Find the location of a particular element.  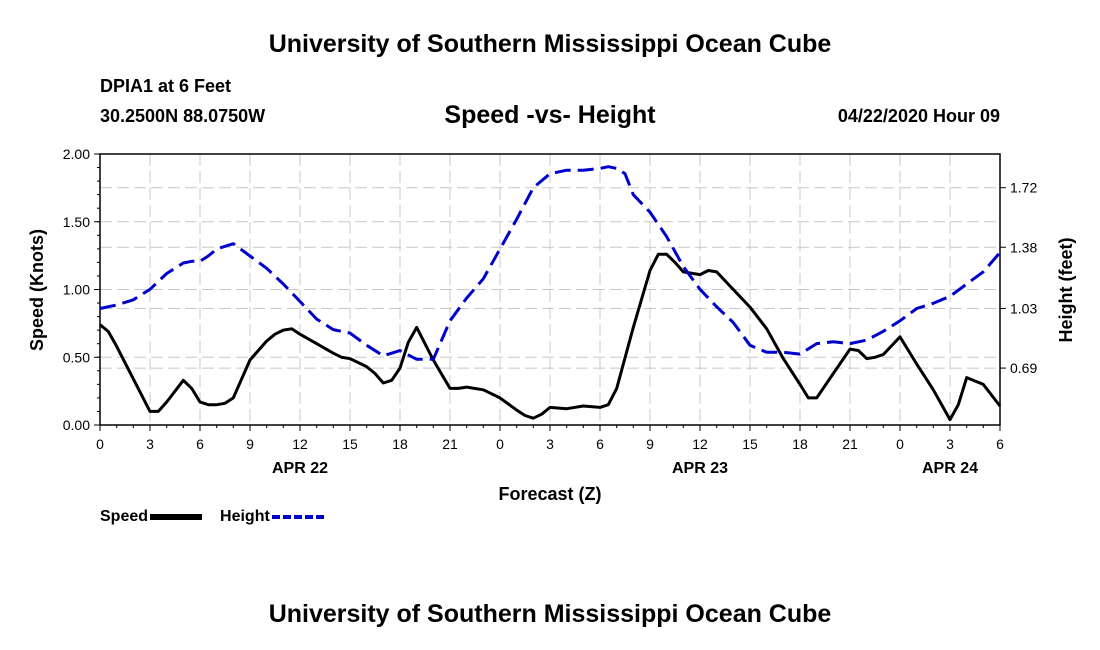

y-tick-label: 1.50 is located at coordinates (76, 222).